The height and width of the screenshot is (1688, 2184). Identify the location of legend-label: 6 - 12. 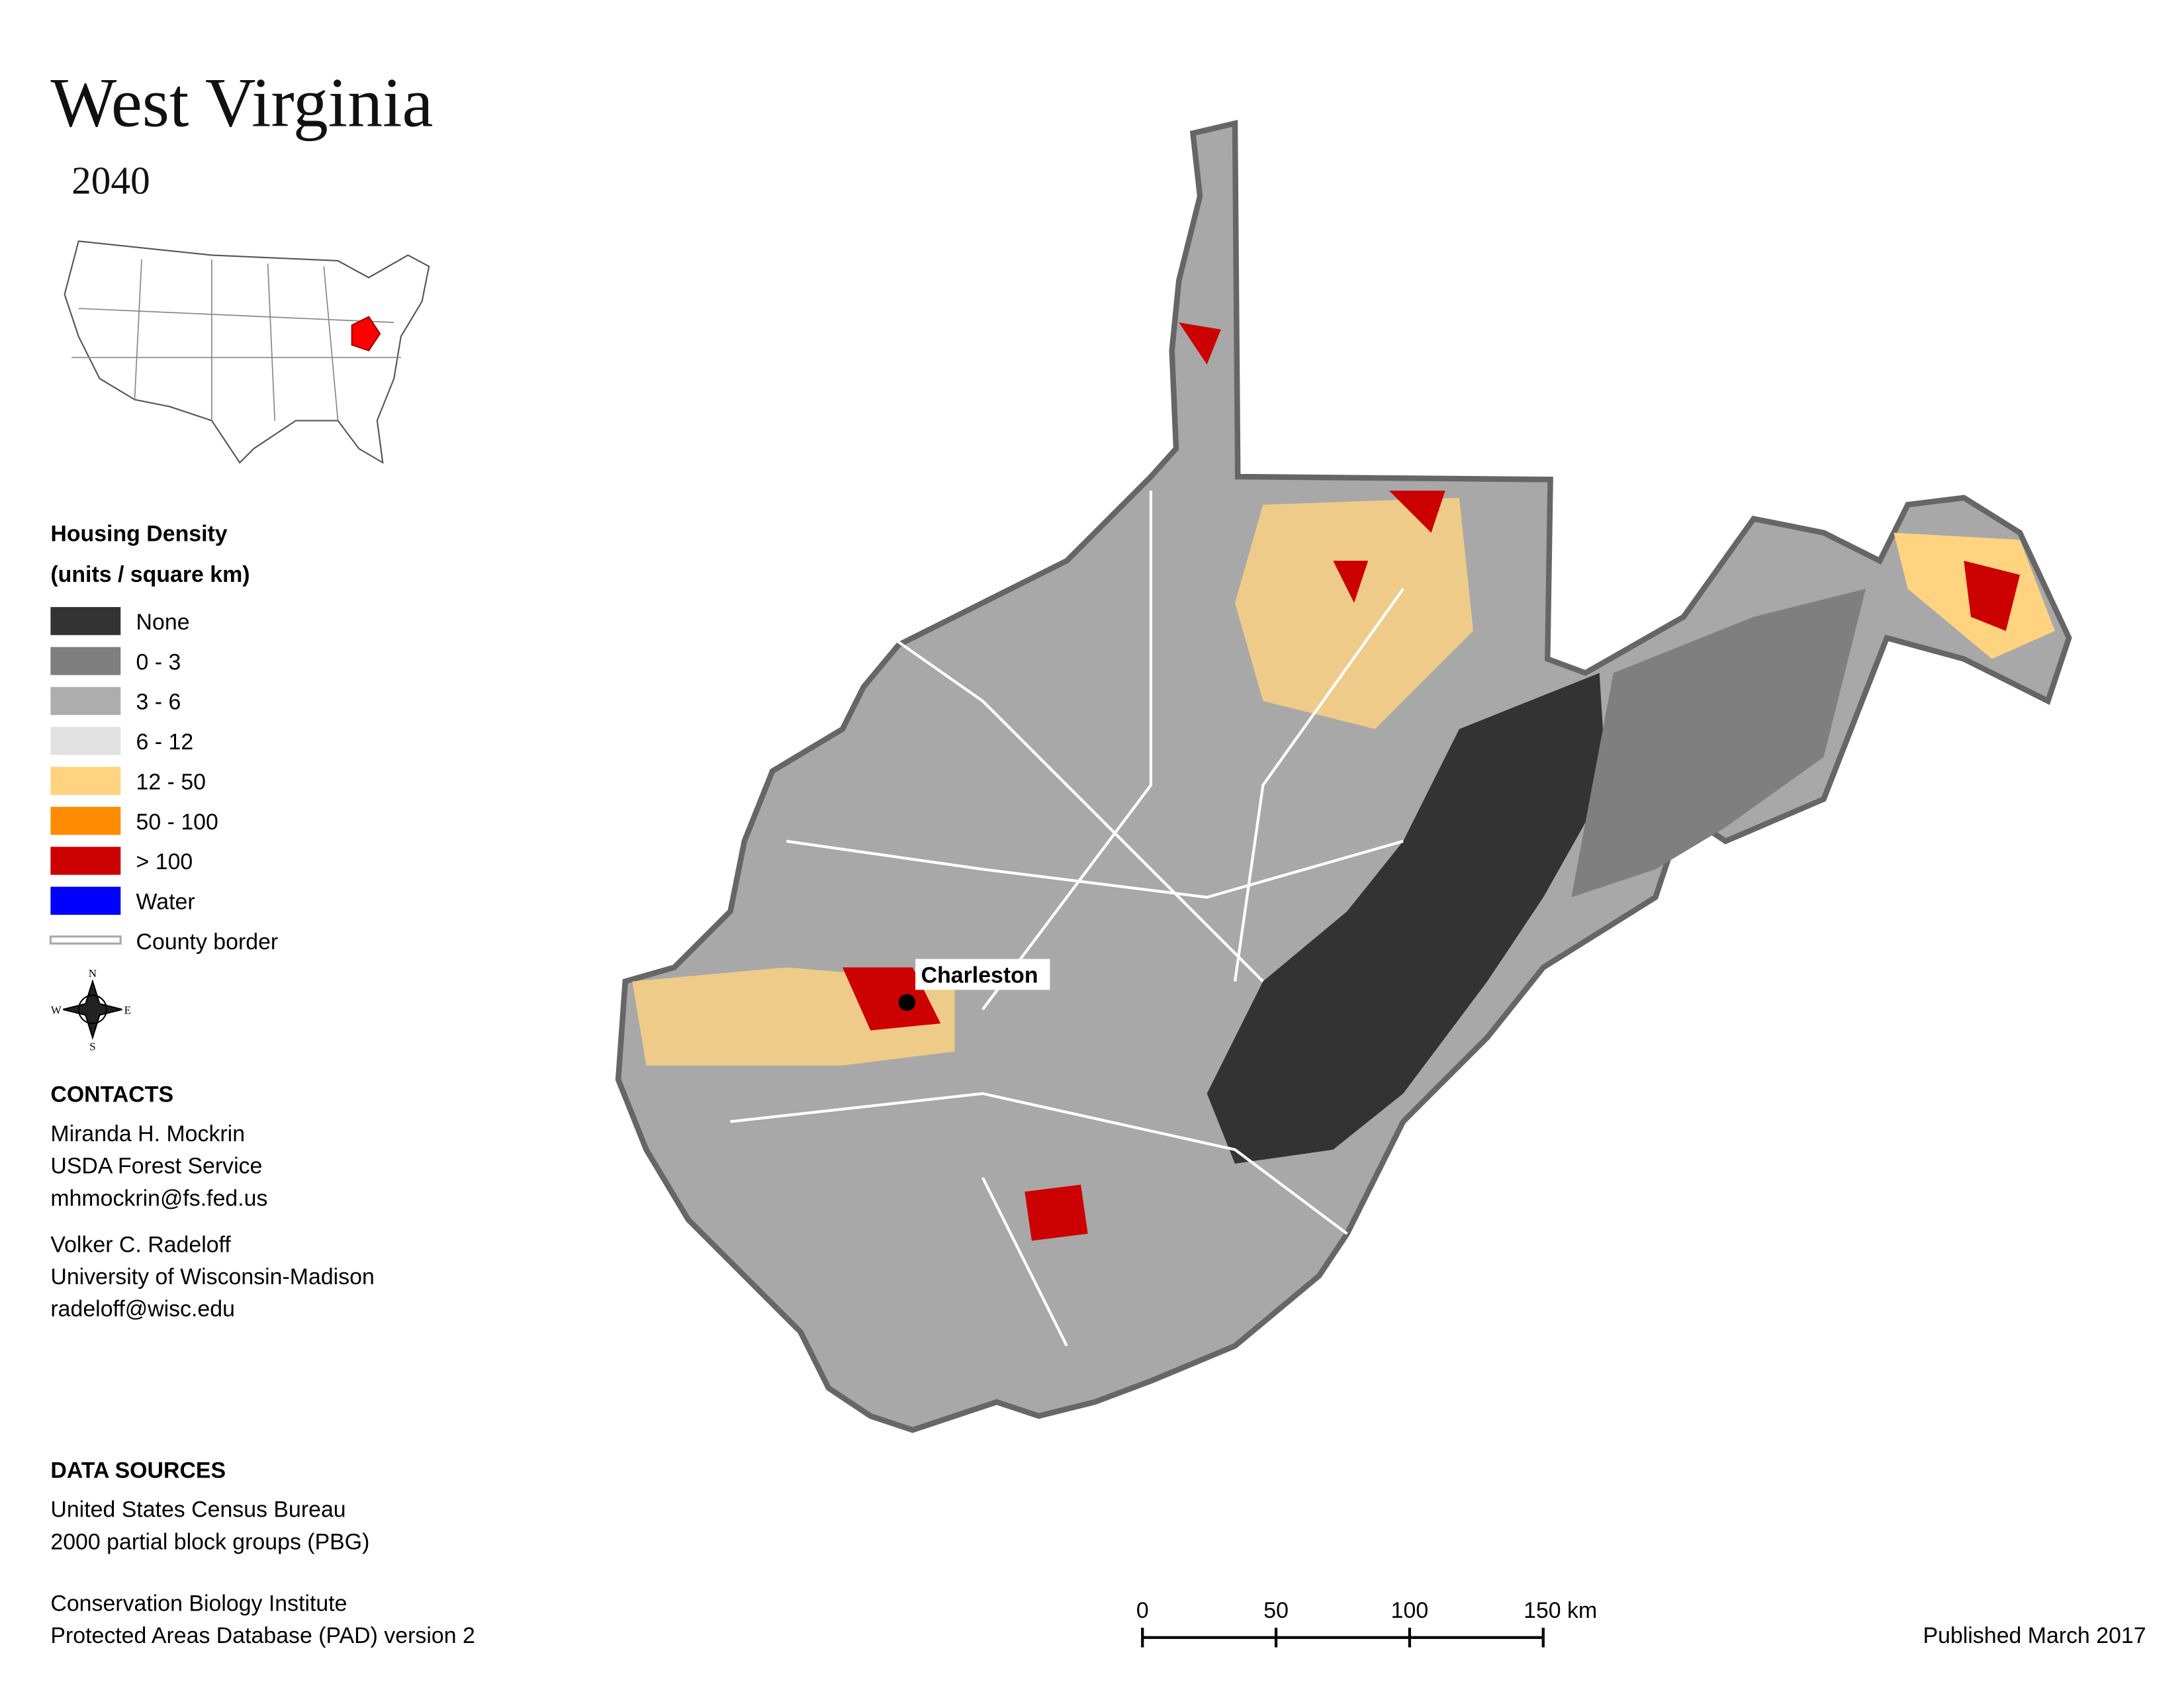
(165, 742).